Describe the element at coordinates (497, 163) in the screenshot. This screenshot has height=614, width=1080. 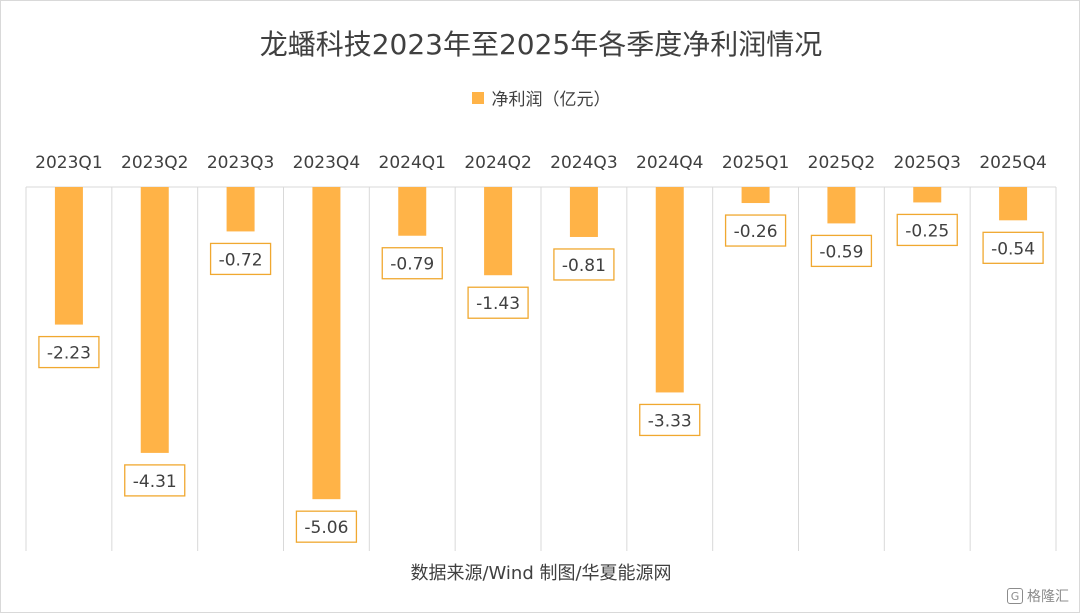
I see `x-tick-label: 2024Q2` at that location.